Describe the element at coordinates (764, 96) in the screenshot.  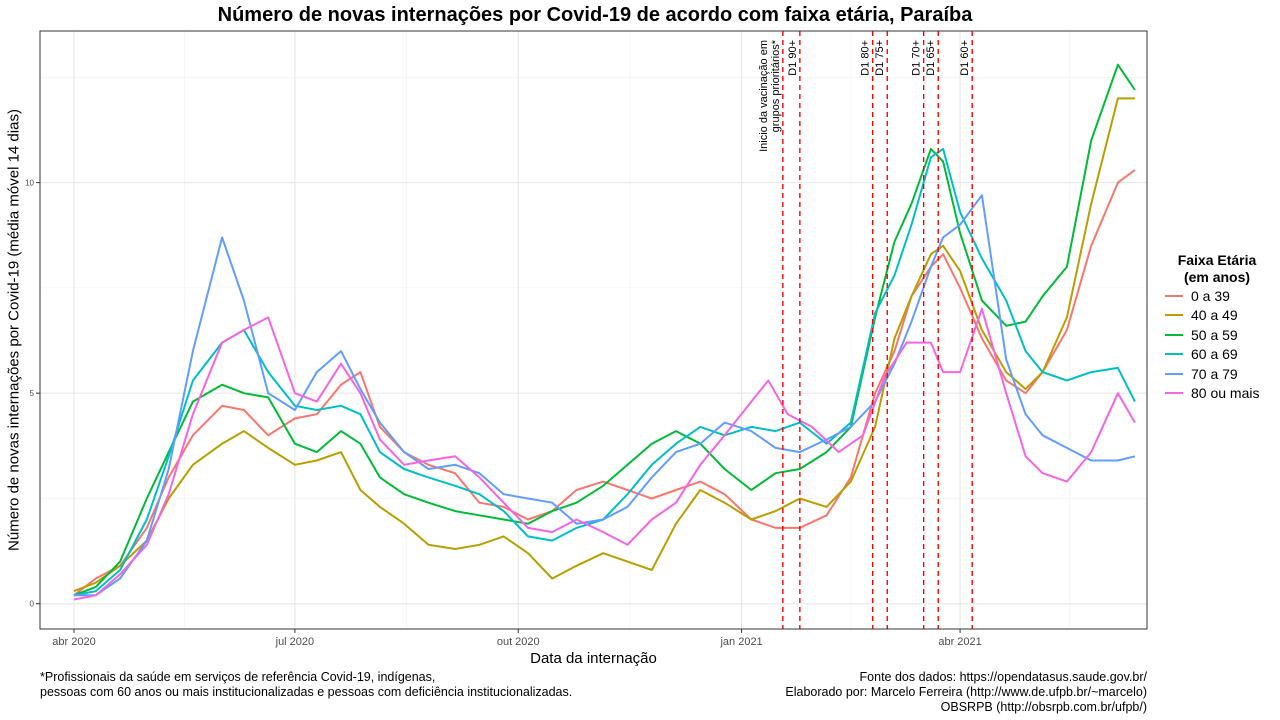
I see `annotation-label: Inicio da vacinação em` at that location.